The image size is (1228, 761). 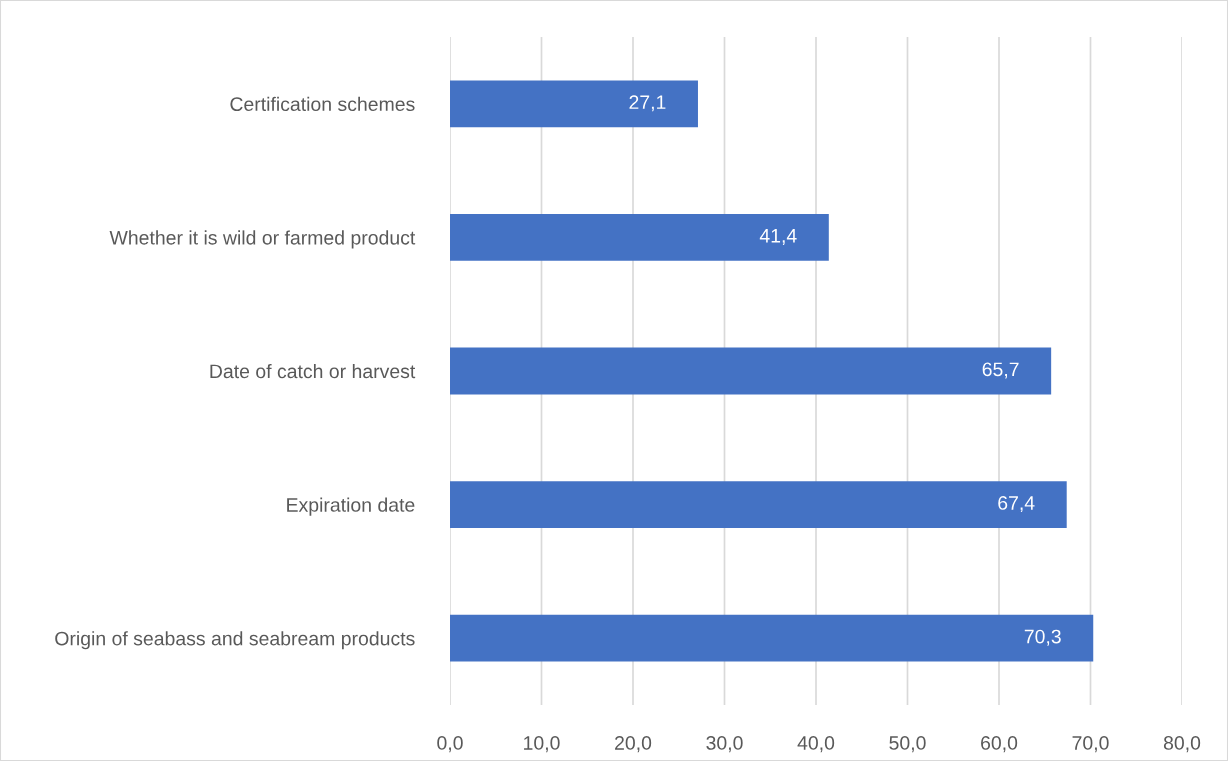 What do you see at coordinates (313, 371) in the screenshot?
I see `y-tick-label: Date of catch or harvest` at bounding box center [313, 371].